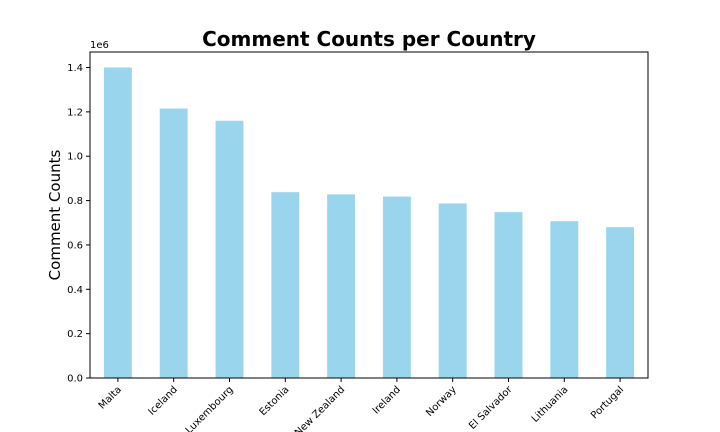  What do you see at coordinates (229, 249) in the screenshot?
I see `bar-luxembourg` at bounding box center [229, 249].